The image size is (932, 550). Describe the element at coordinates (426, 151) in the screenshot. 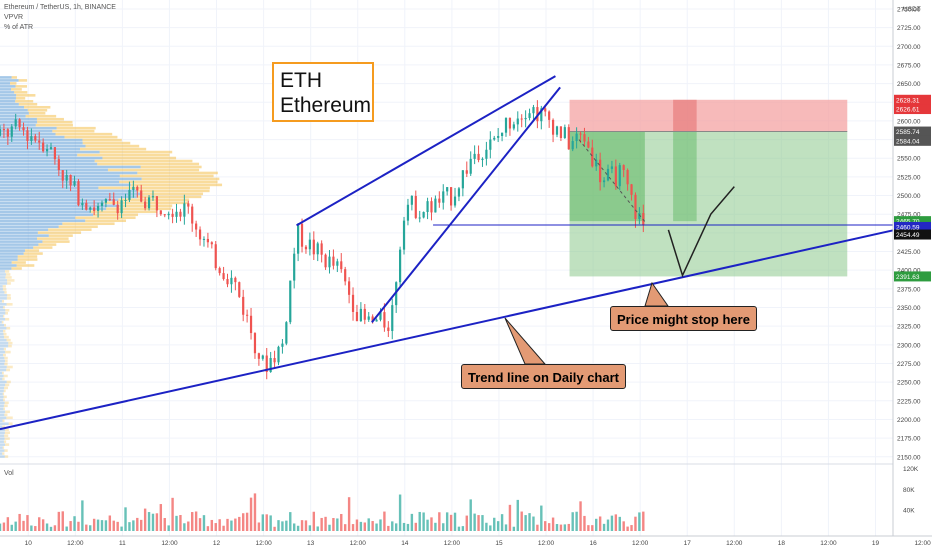

I see `trend-line-wedge-upper` at that location.